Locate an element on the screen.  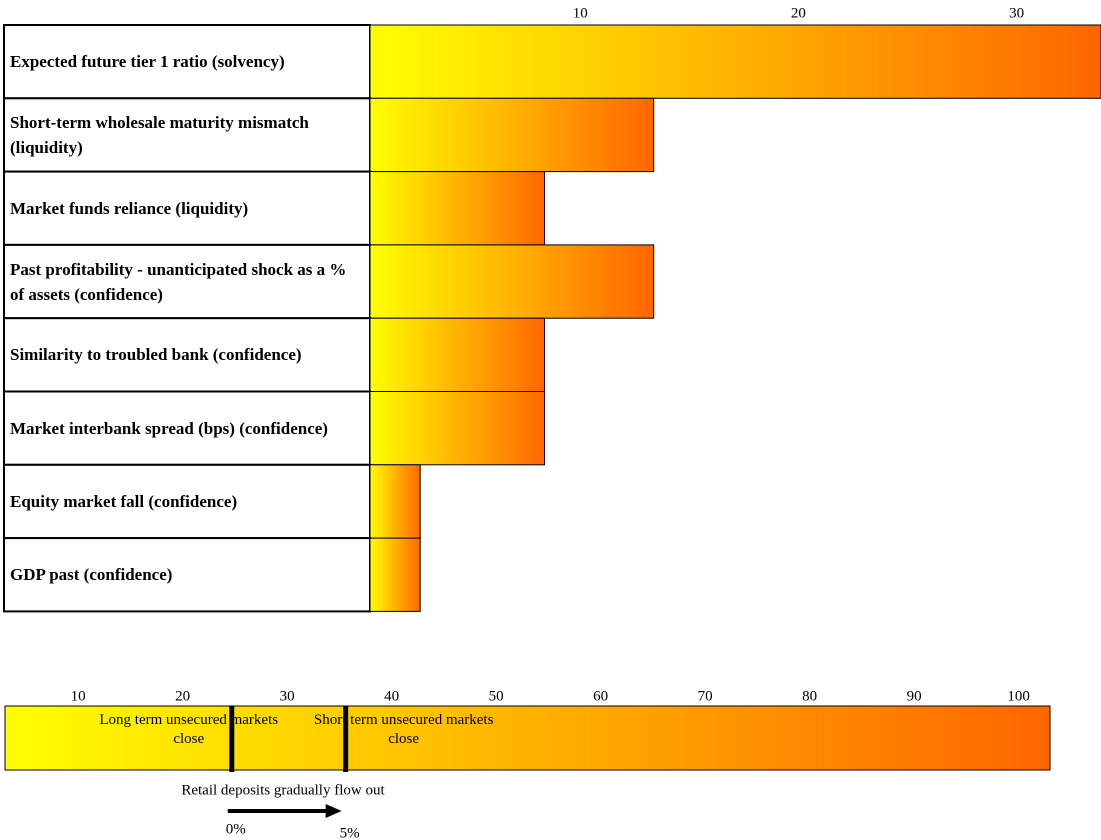
arrow-head is located at coordinates (333, 811).